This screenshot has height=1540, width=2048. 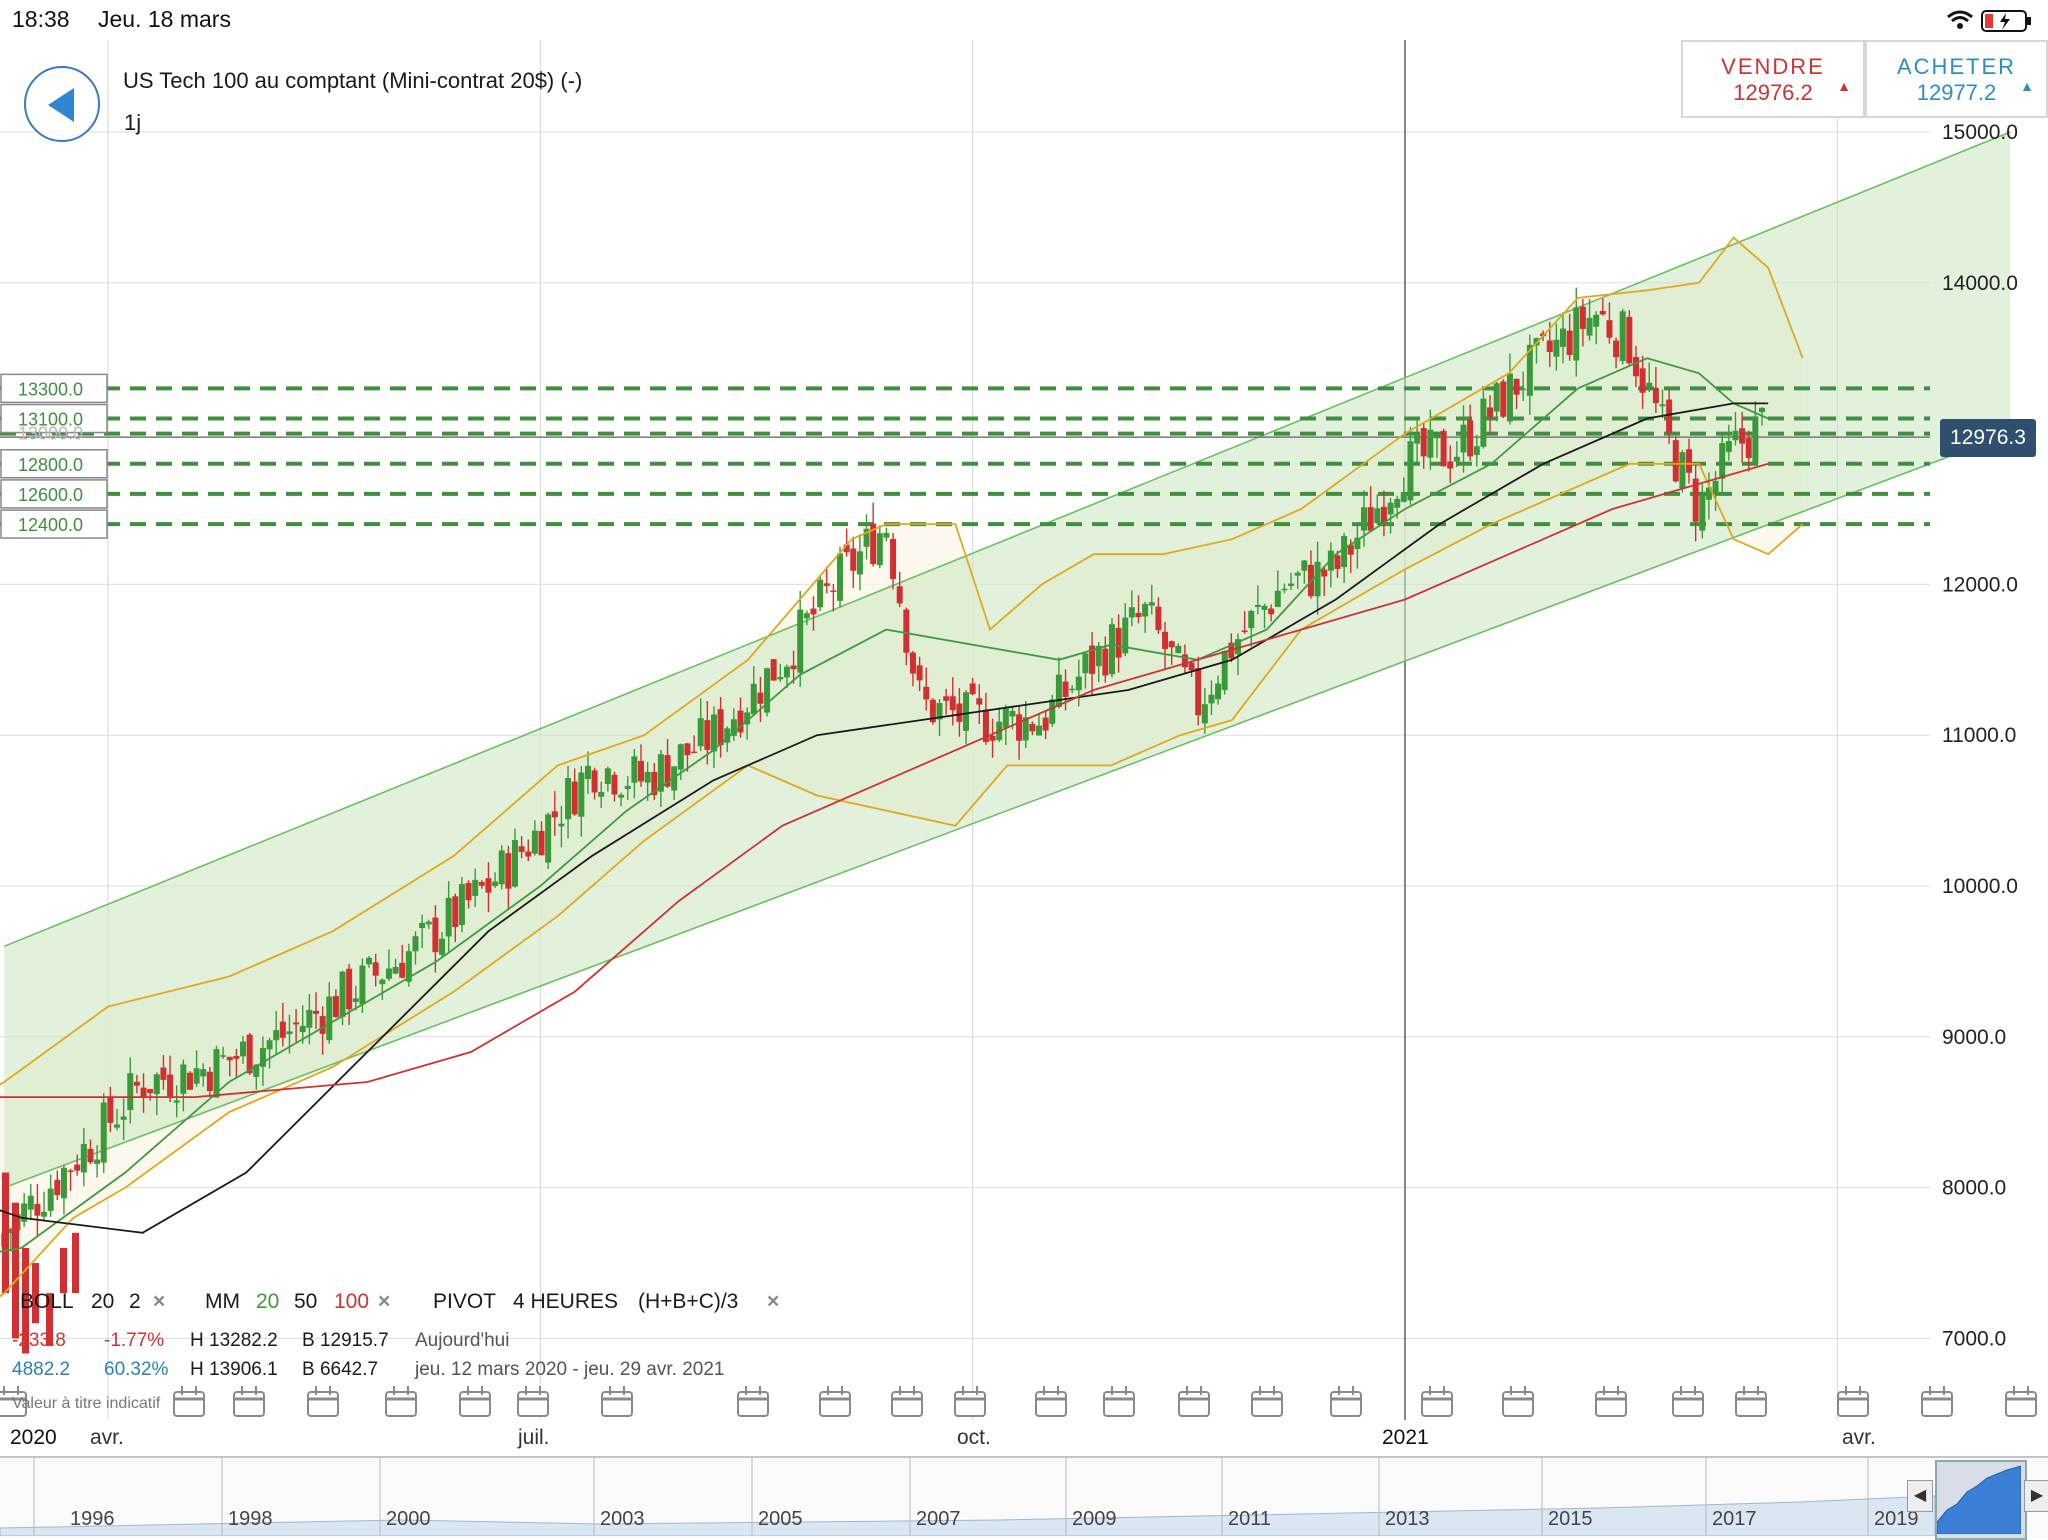 I want to click on pivot-label-12600: 12600.0, so click(x=50, y=495).